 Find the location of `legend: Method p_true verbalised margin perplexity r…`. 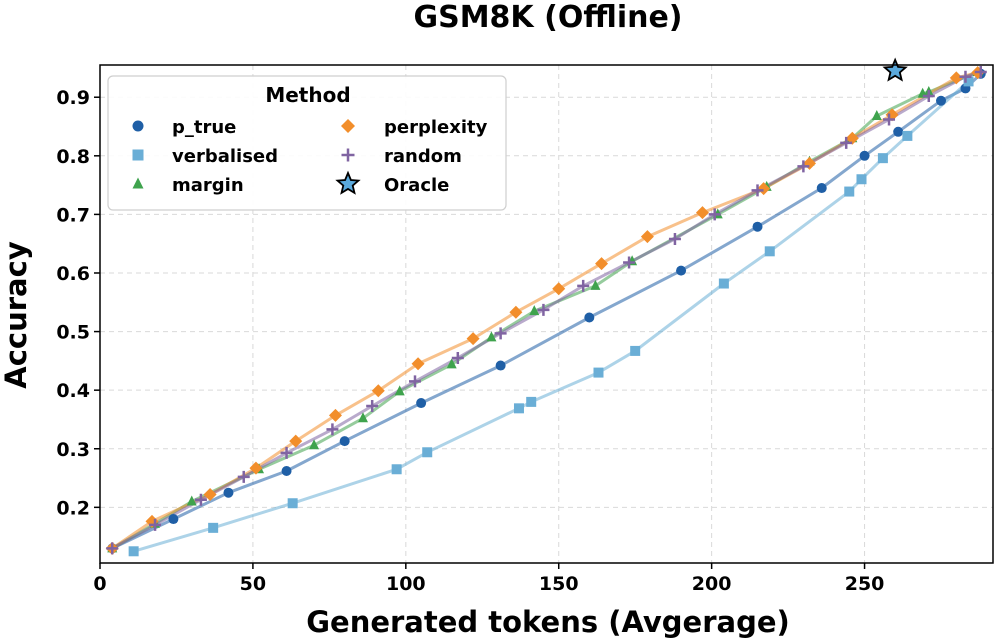

legend: Method p_true verbalised margin perplexity r… is located at coordinates (307, 143).